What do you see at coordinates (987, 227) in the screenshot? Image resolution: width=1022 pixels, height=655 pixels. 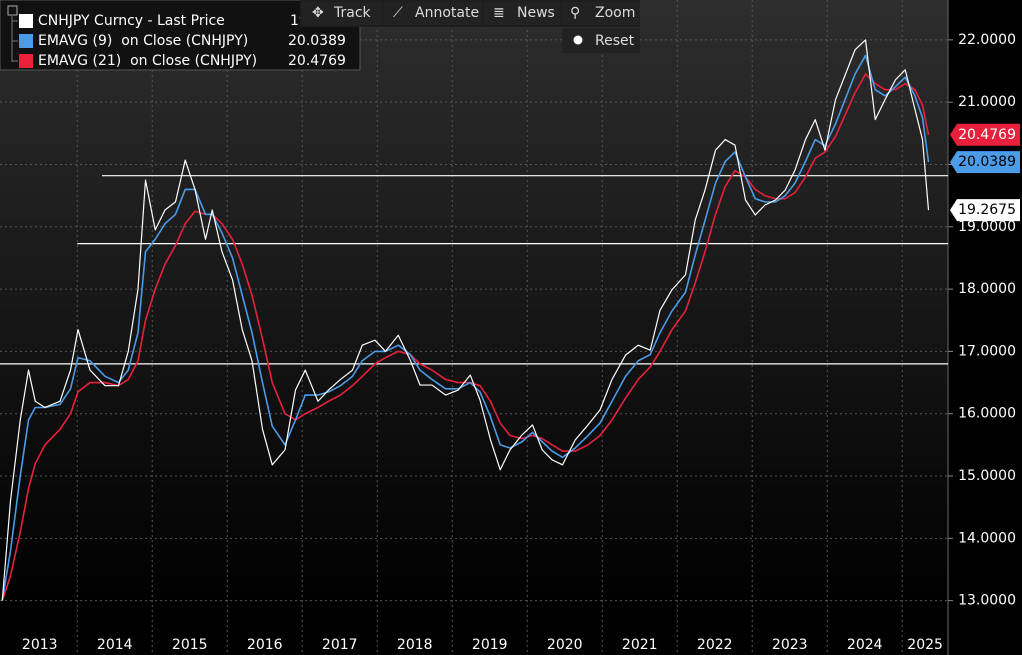 I see `y-tick-label: 19.0000` at bounding box center [987, 227].